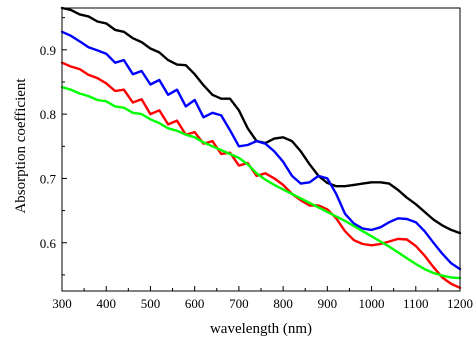 The height and width of the screenshot is (343, 476). Describe the element at coordinates (21, 146) in the screenshot. I see `y-axis-title: Absorption coefficient` at that location.